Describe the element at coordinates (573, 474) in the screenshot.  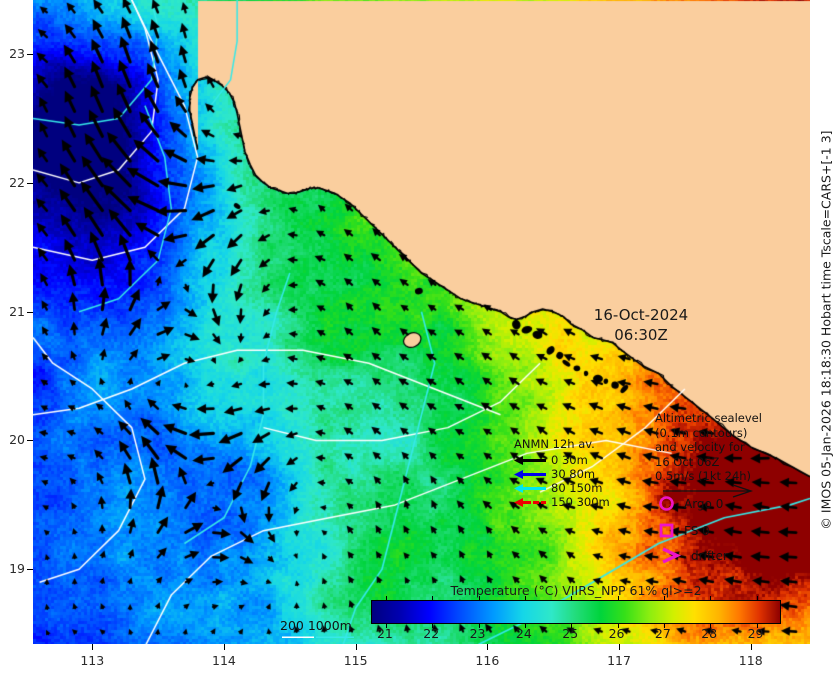
I see `anmn-label-1: 30 80m` at that location.